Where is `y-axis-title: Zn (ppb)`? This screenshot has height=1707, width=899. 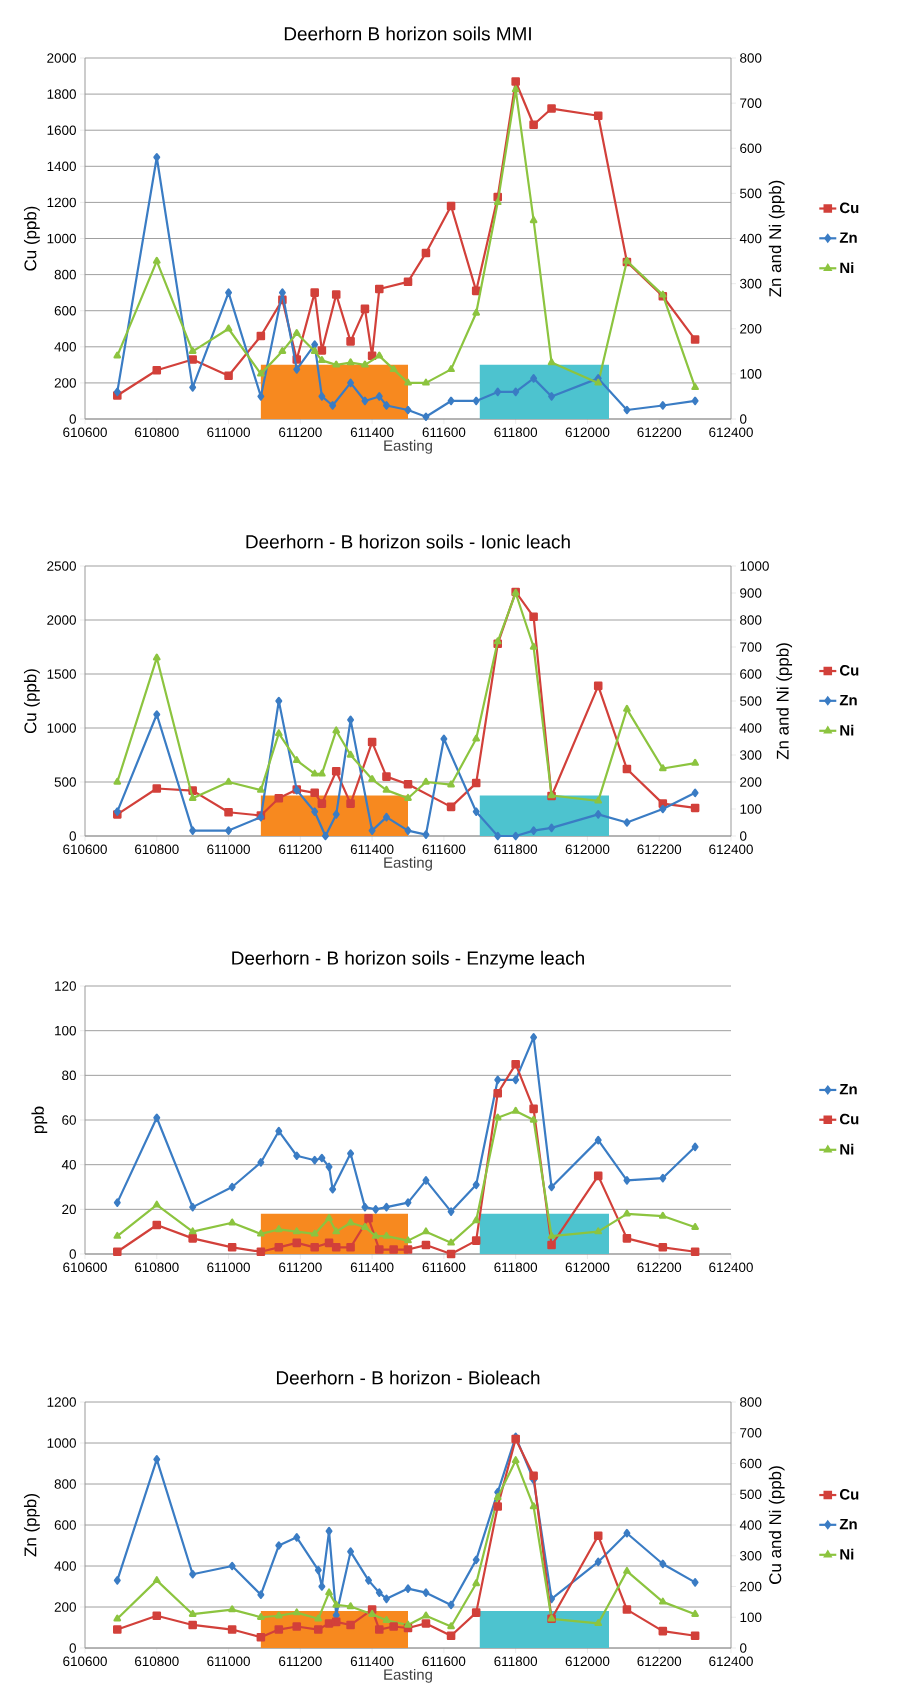
y-axis-title: Zn (ppb) is located at coordinates (31, 1525).